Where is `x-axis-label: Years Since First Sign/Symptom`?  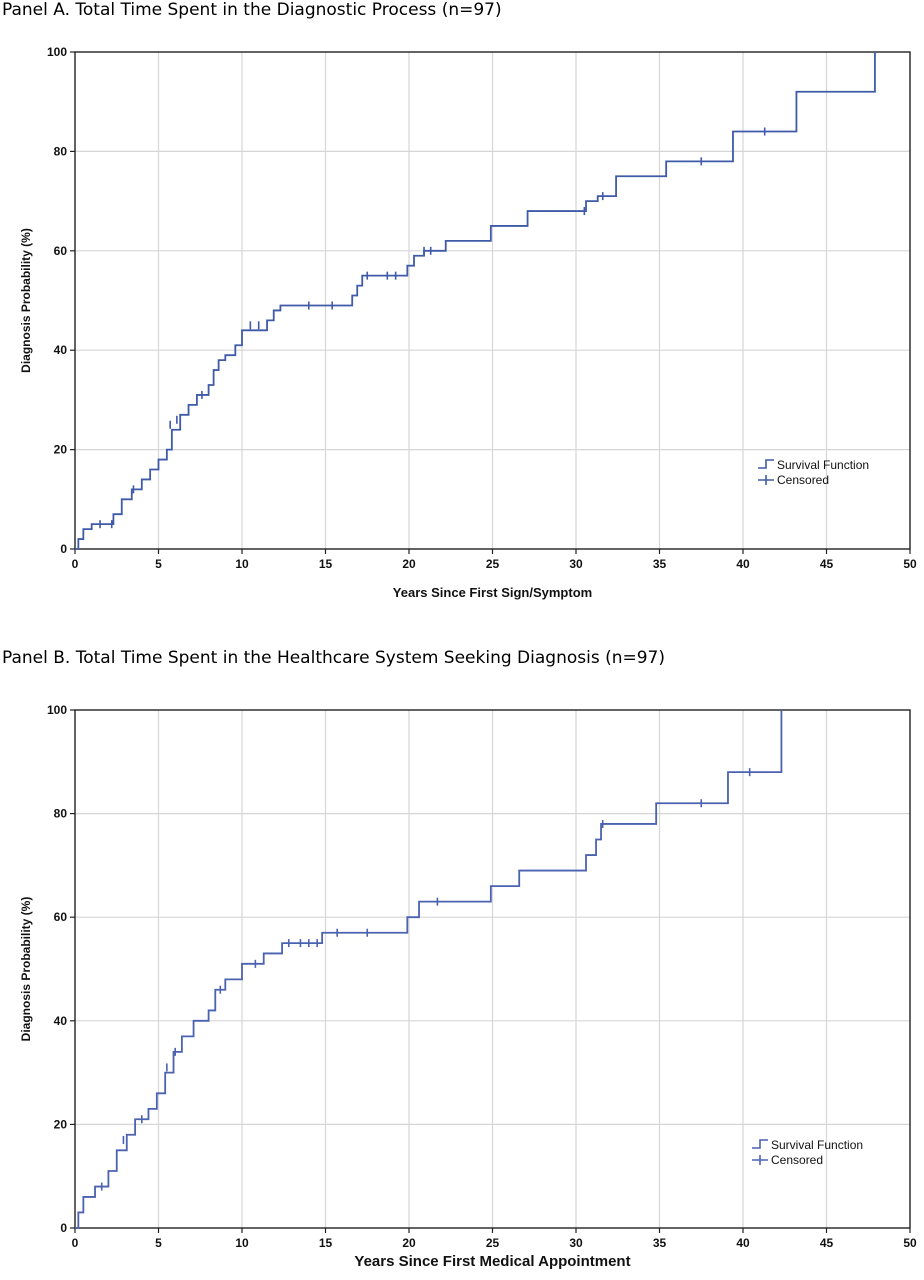
x-axis-label: Years Since First Sign/Symptom is located at coordinates (492, 592).